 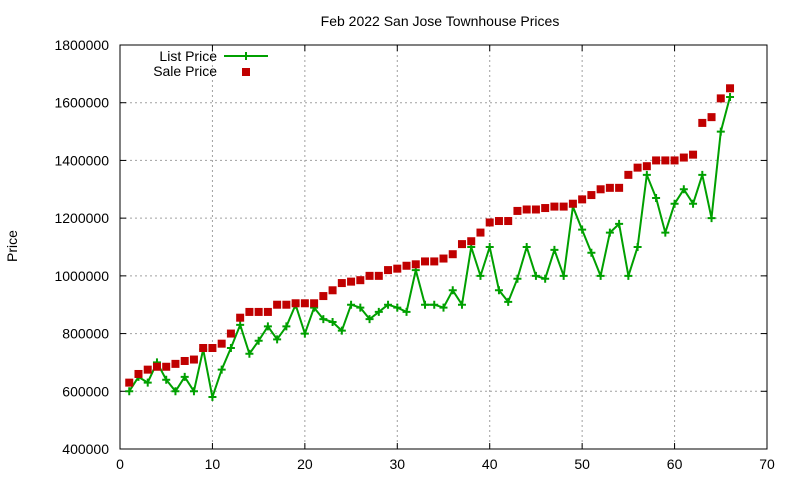 What do you see at coordinates (12, 246) in the screenshot?
I see `y-axis-label: Price` at bounding box center [12, 246].